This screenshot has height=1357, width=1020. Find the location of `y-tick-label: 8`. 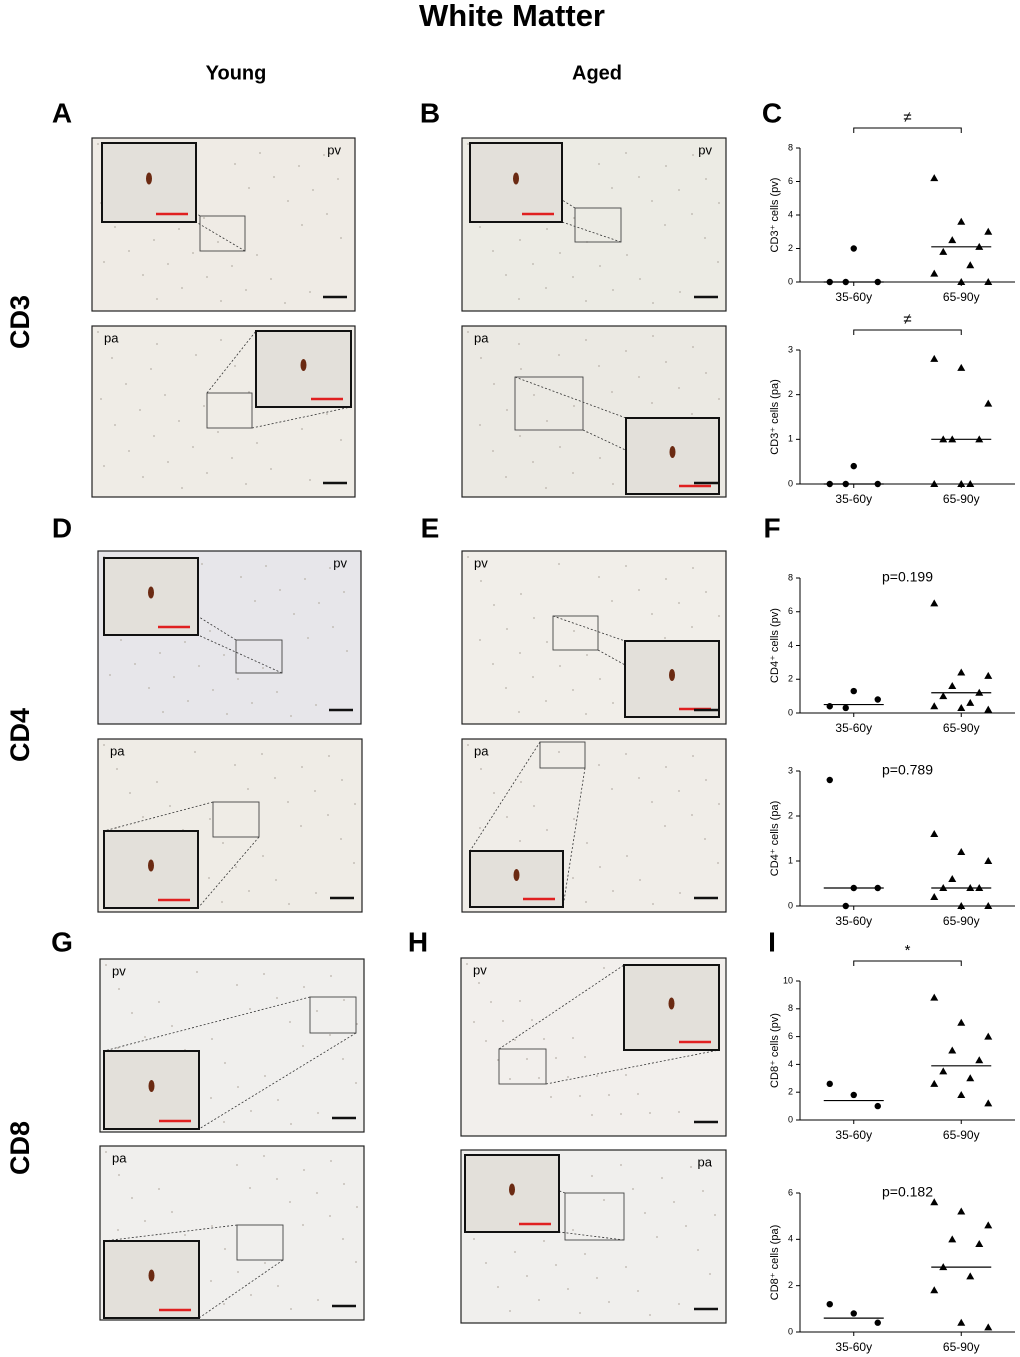

y-tick-label: 8 is located at coordinates (790, 1008).